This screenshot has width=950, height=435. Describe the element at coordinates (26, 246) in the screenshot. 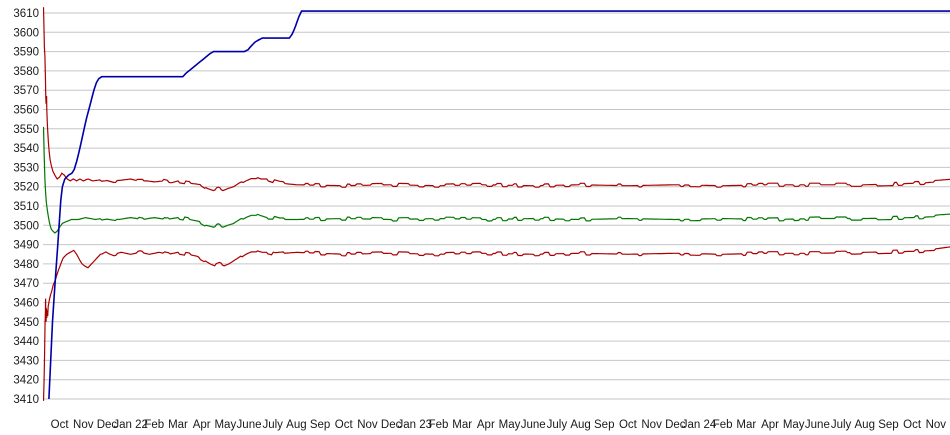

I see `y-tick-label: 3490` at that location.